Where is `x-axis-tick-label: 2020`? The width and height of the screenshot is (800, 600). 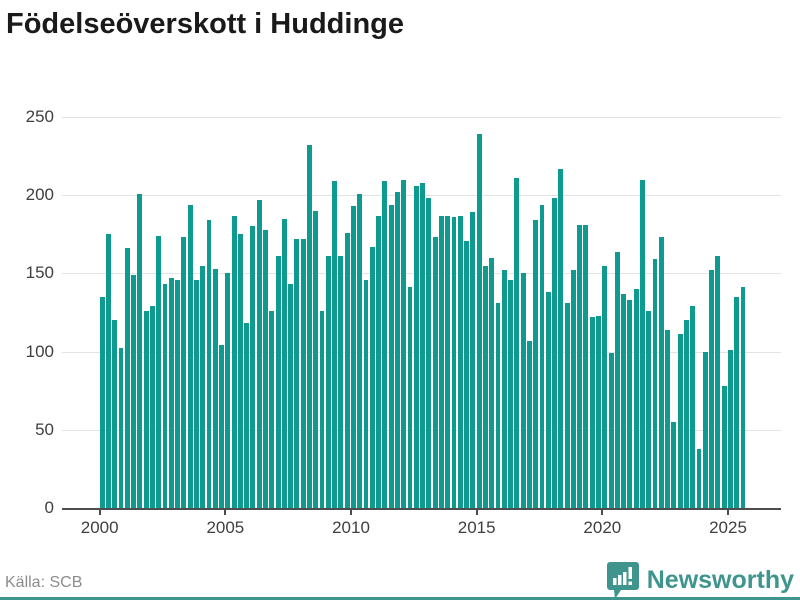 x-axis-tick-label: 2020 is located at coordinates (602, 527).